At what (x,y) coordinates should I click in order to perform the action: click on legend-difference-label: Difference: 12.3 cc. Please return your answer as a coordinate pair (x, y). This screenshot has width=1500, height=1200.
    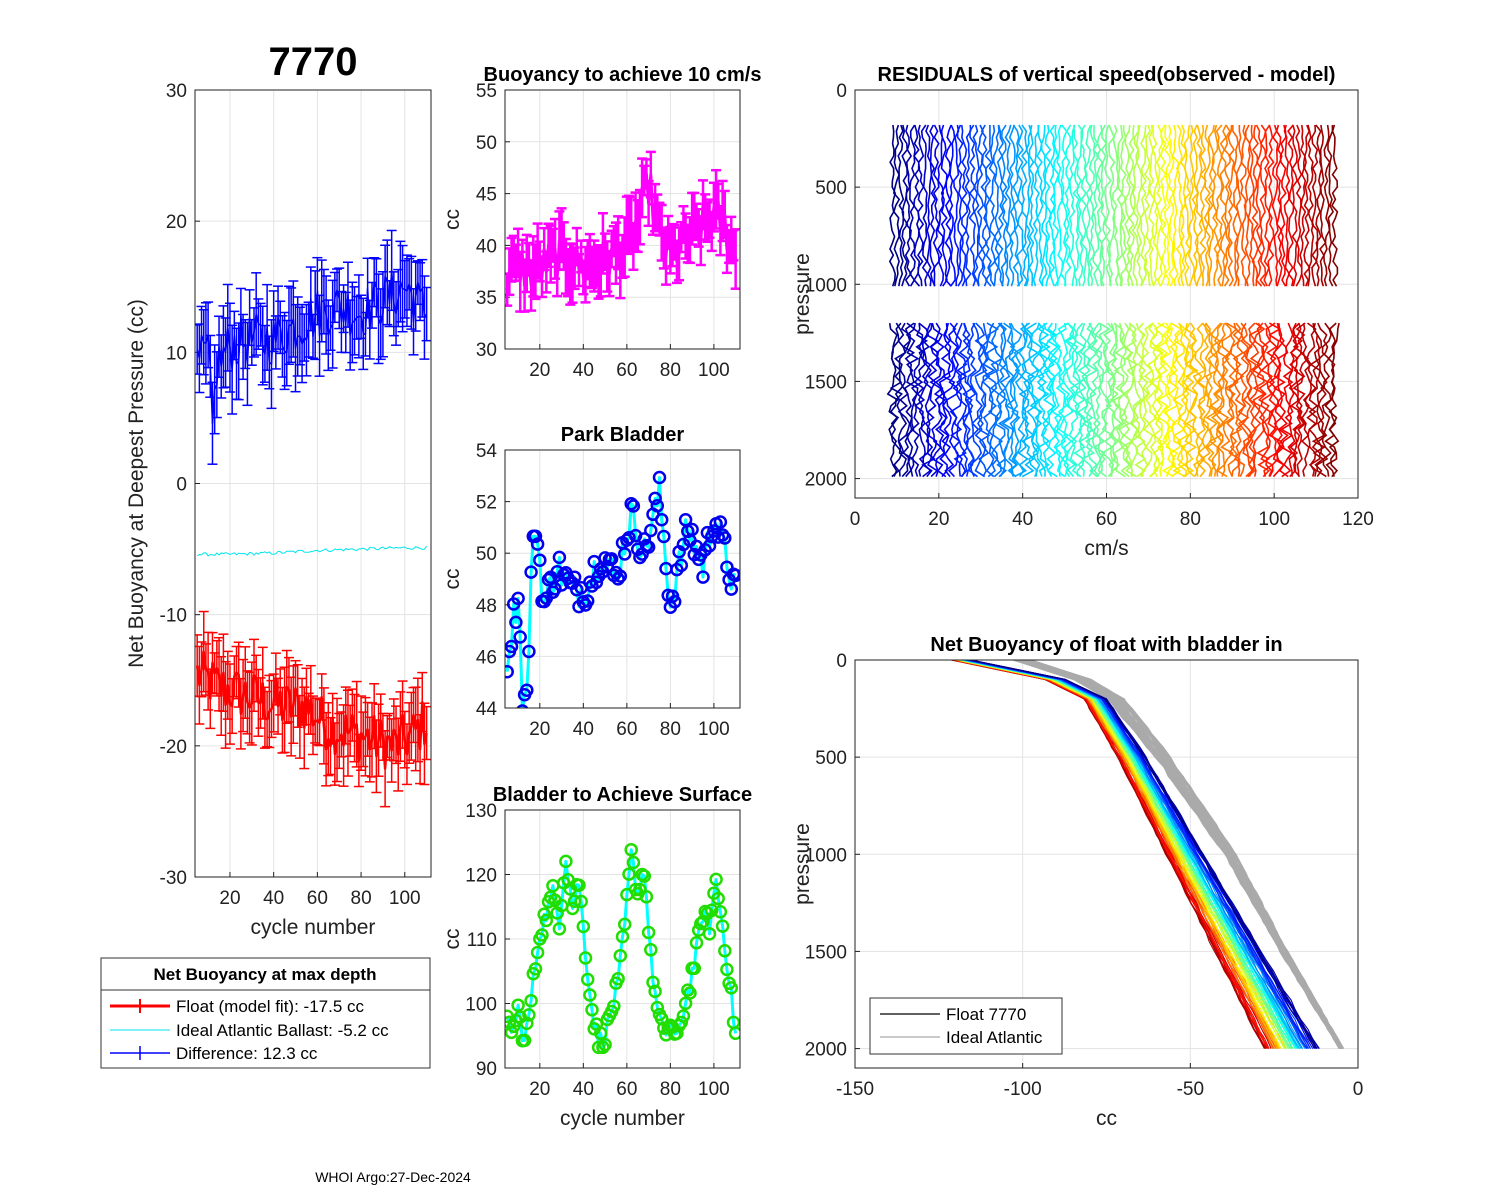
    Looking at the image, I should click on (247, 1053).